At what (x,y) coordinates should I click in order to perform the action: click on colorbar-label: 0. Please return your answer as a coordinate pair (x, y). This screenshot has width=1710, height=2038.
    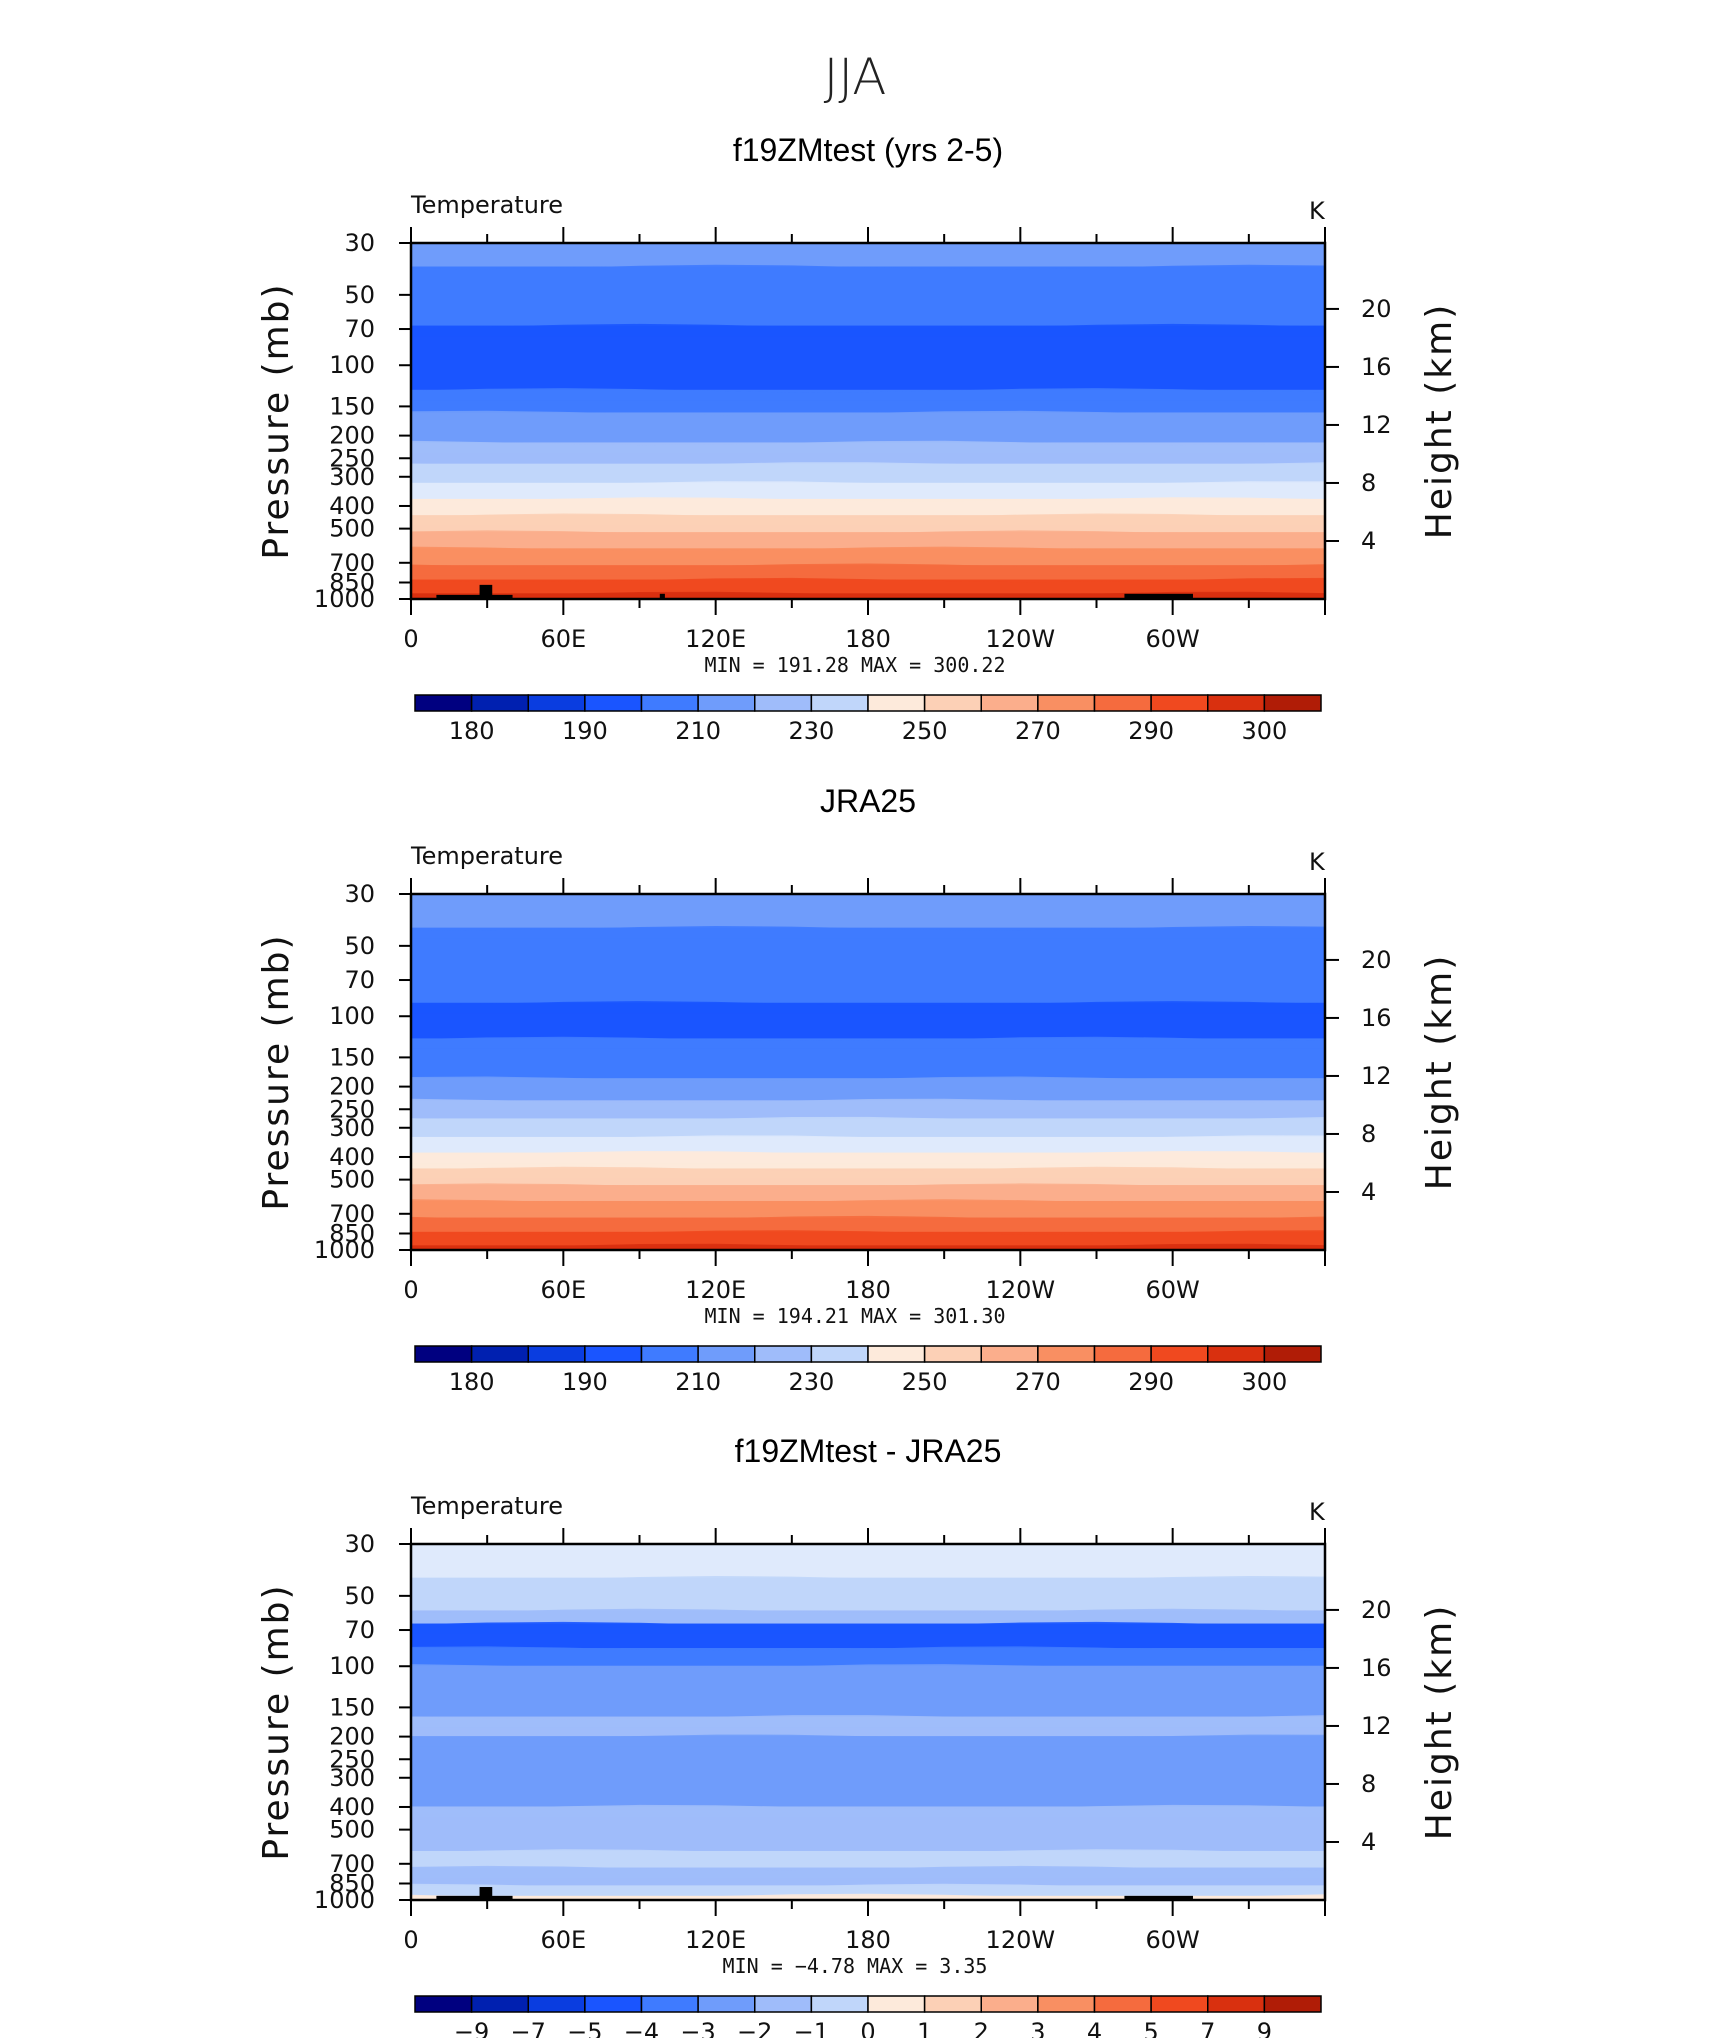
    Looking at the image, I should click on (867, 2028).